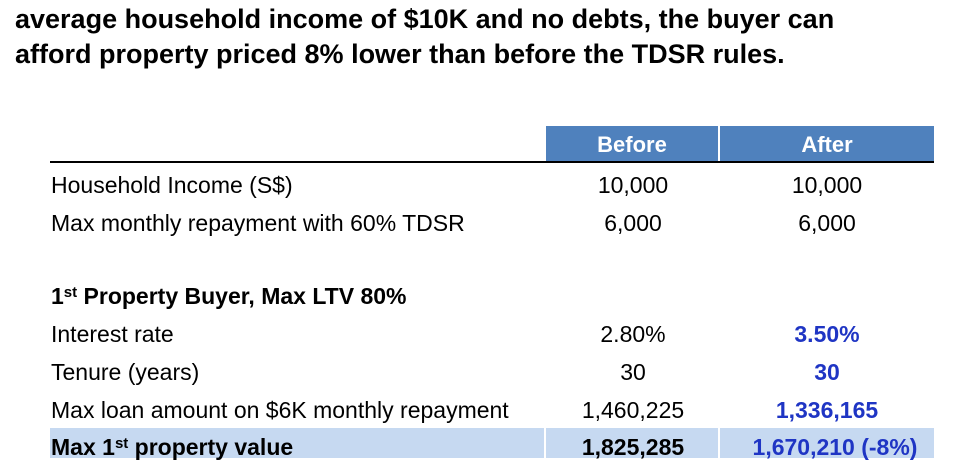 This screenshot has height=462, width=980. I want to click on total-label-prefix: Max 1, so click(83, 447).